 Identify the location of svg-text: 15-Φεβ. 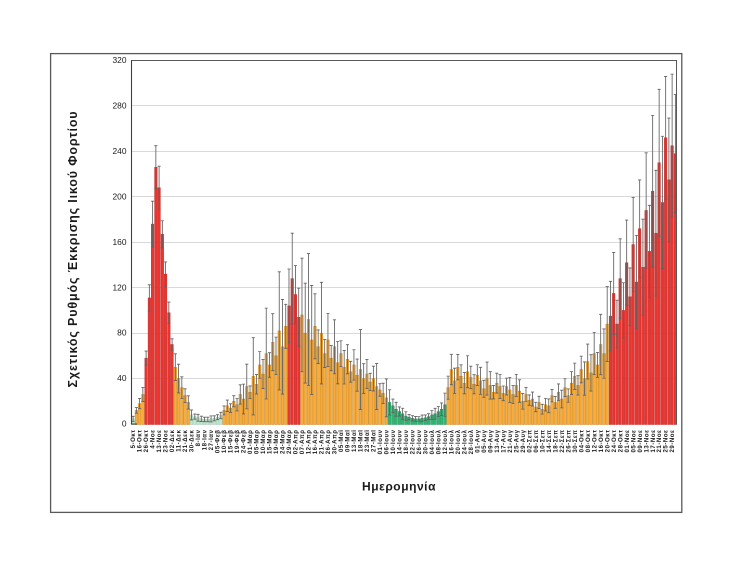
(232, 442).